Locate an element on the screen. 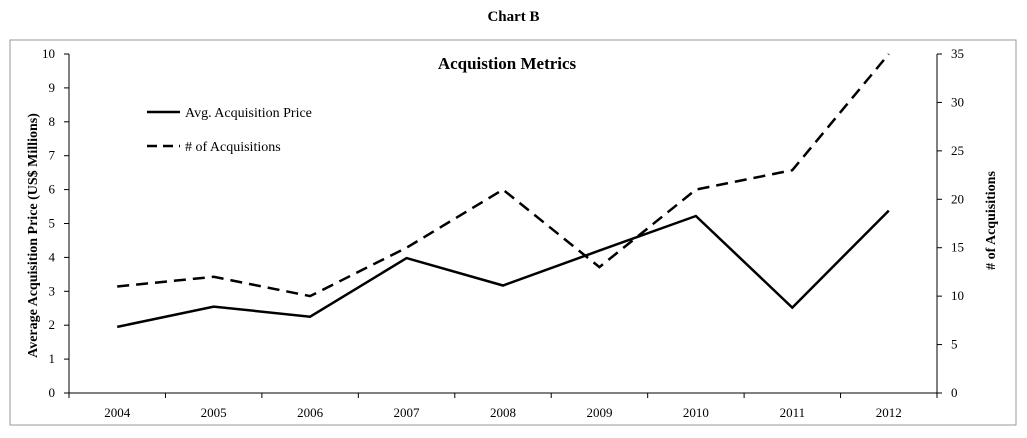  y-right-tick-label: 5 is located at coordinates (954, 344).